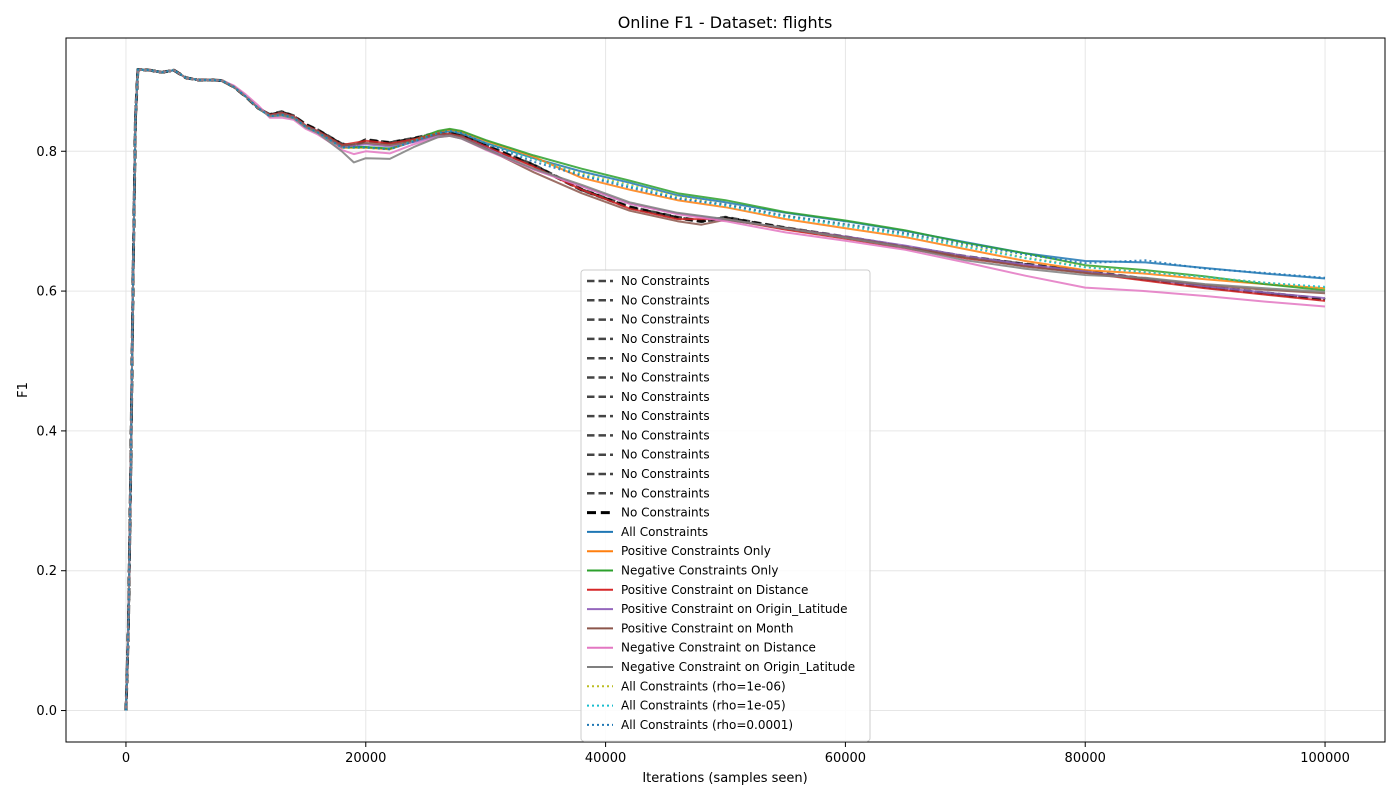  I want to click on y-axis-ticks: 0.0 0.2 0.4 0.6 0.8, so click(51, 432).